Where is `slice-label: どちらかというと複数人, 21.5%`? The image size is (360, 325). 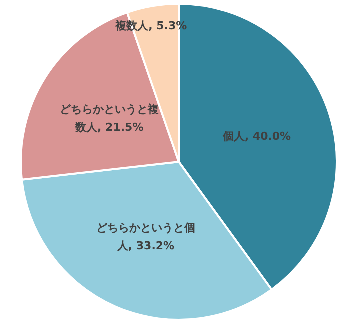
slice-label: どちらかというと複数人, 21.5% is located at coordinates (110, 118).